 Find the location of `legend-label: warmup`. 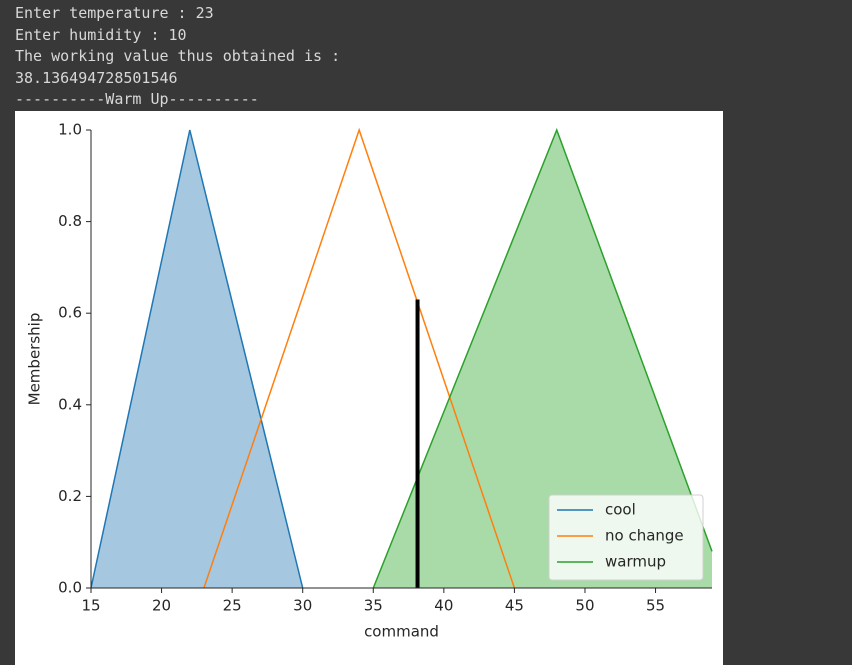

legend-label: warmup is located at coordinates (635, 562).